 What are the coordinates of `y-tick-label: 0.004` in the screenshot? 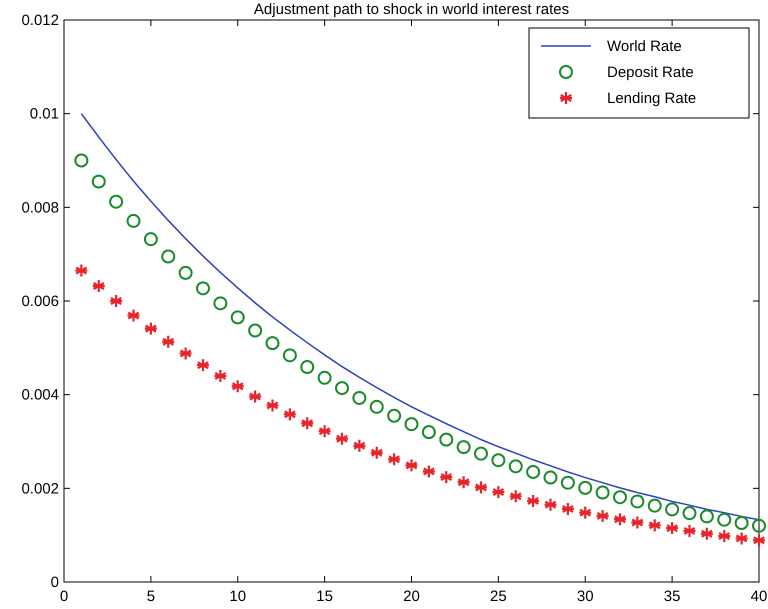 It's located at (40, 395).